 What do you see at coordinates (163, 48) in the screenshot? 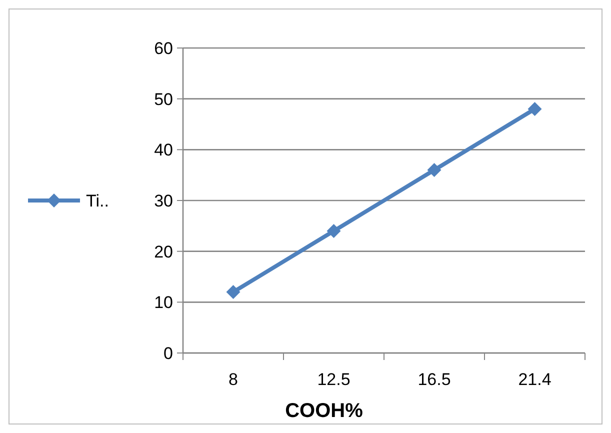
I see `y-tick-label: 60` at bounding box center [163, 48].